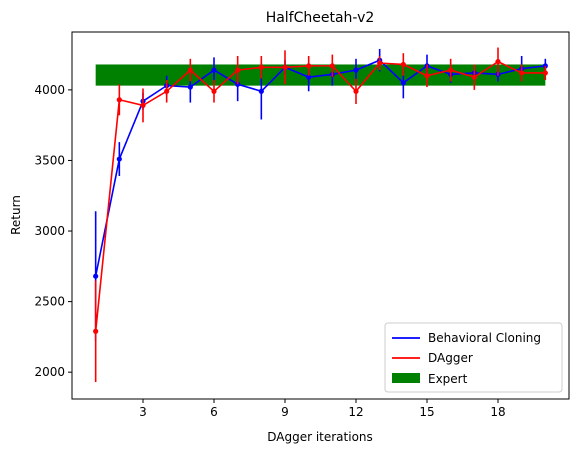 The height and width of the screenshot is (453, 583). I want to click on legend: Behavioral Cloning DAgger Expert, so click(473, 357).